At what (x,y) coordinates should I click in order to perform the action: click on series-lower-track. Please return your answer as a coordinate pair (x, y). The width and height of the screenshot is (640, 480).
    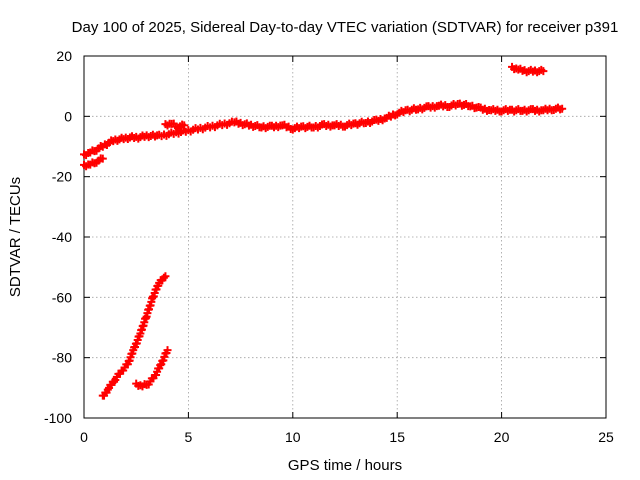
    Looking at the image, I should click on (93, 162).